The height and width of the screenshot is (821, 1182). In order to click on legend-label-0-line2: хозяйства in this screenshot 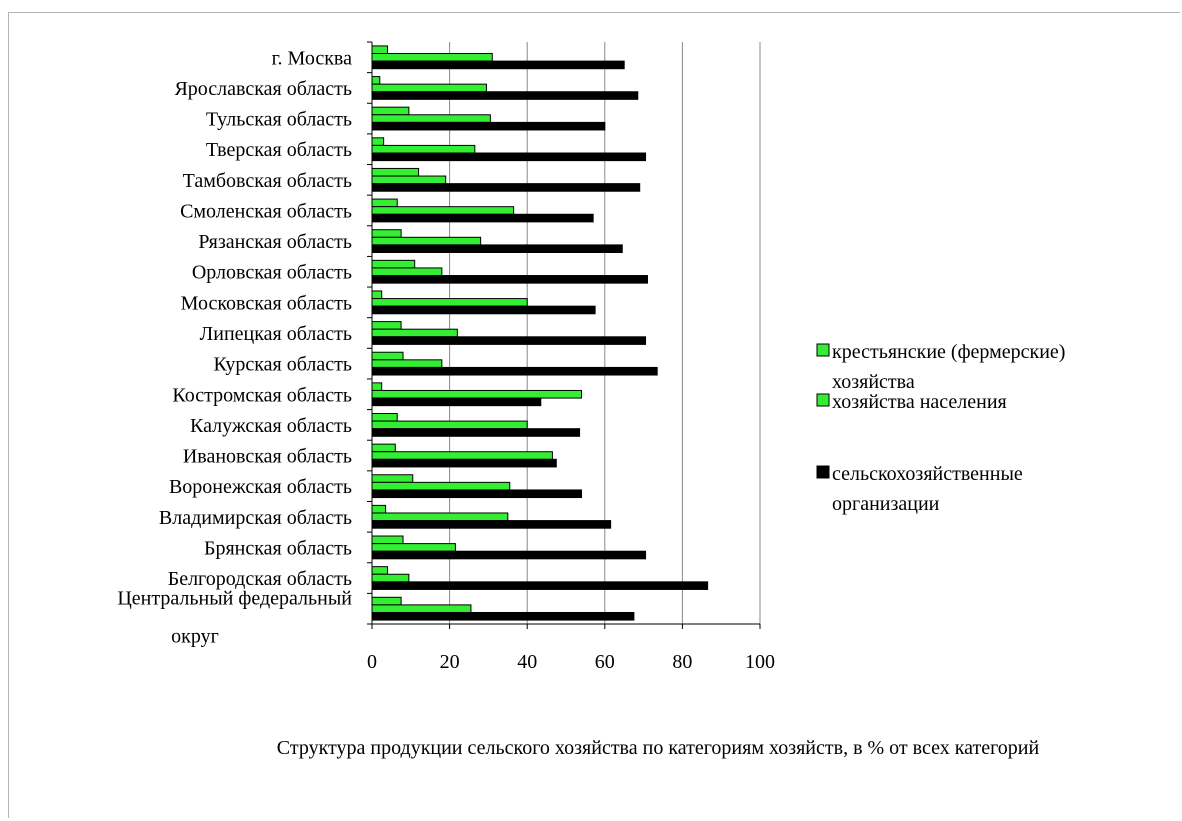, I will do `click(873, 382)`.